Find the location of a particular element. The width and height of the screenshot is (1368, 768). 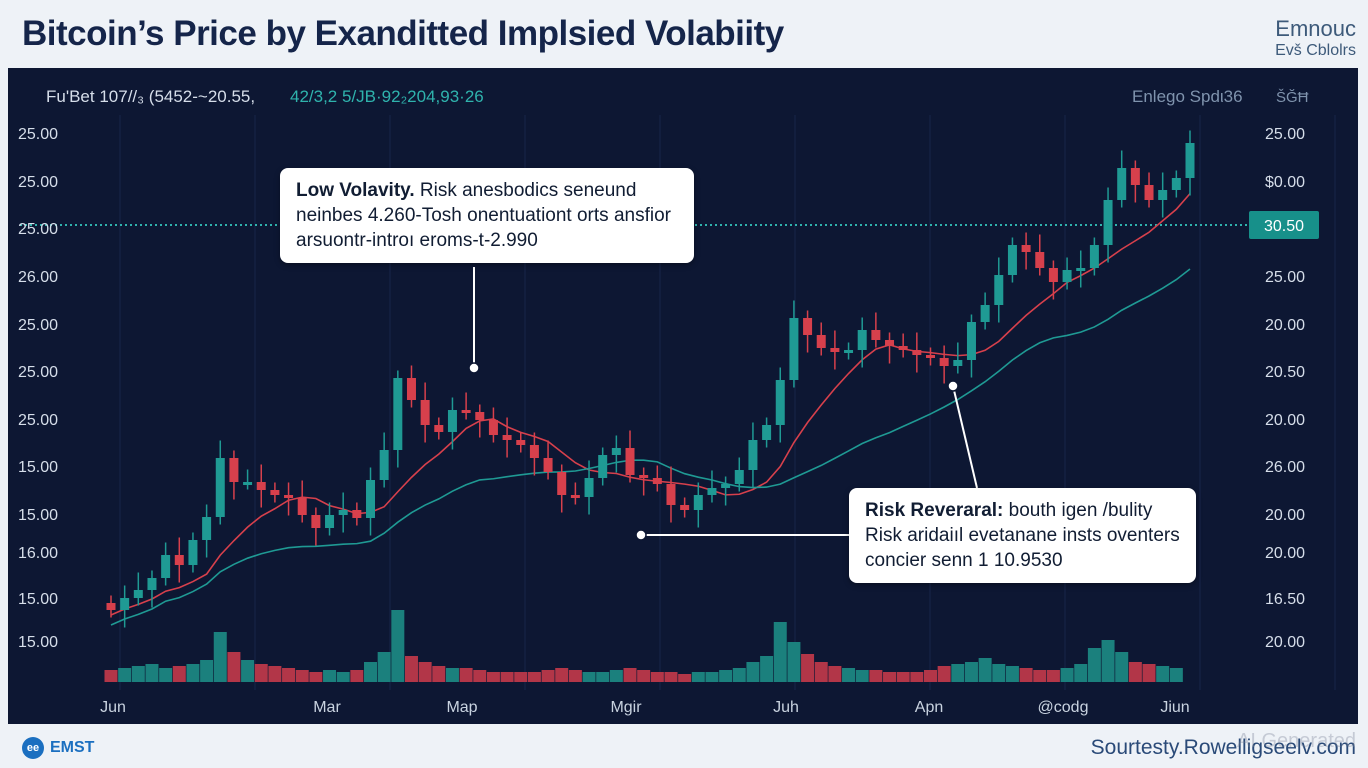

info-right: Enlego Spdι36 is located at coordinates (1187, 96).